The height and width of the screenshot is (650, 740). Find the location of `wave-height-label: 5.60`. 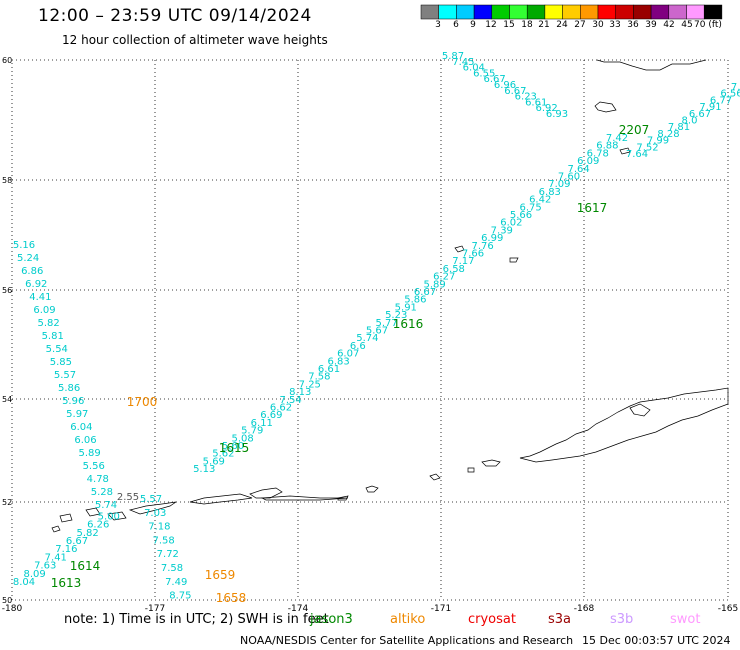

wave-height-label: 5.60 is located at coordinates (233, 446).